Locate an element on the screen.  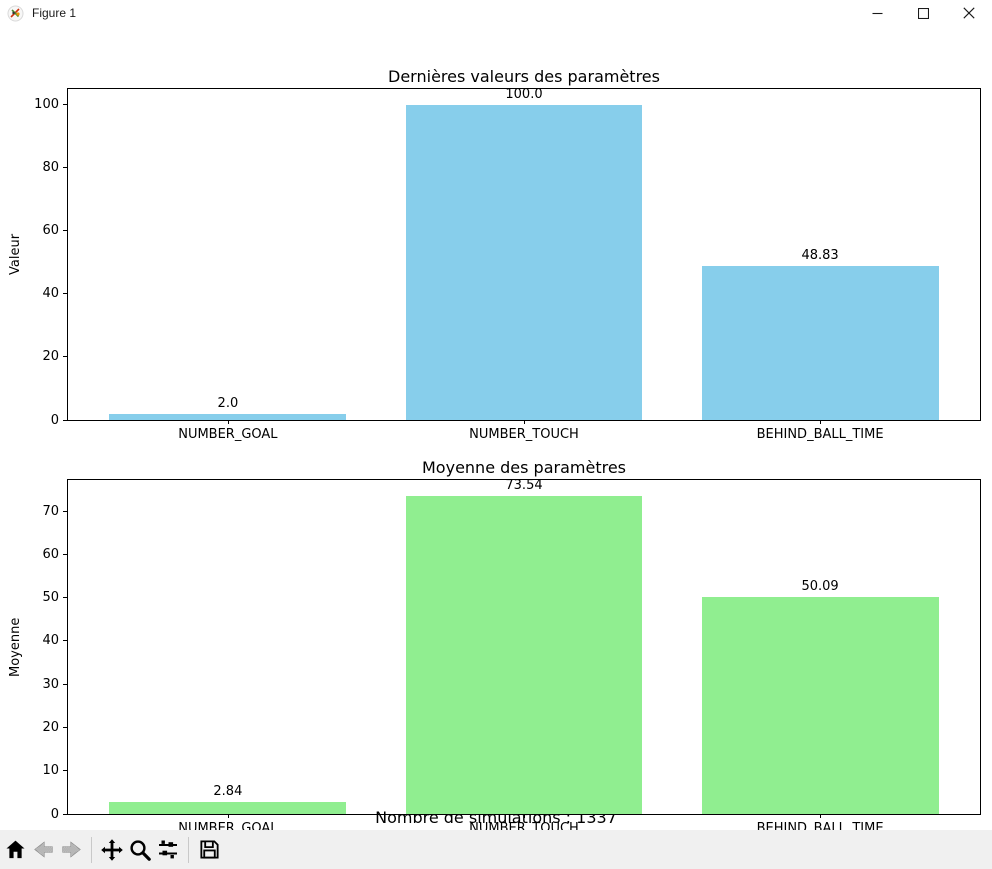
back-button is located at coordinates (43, 850).